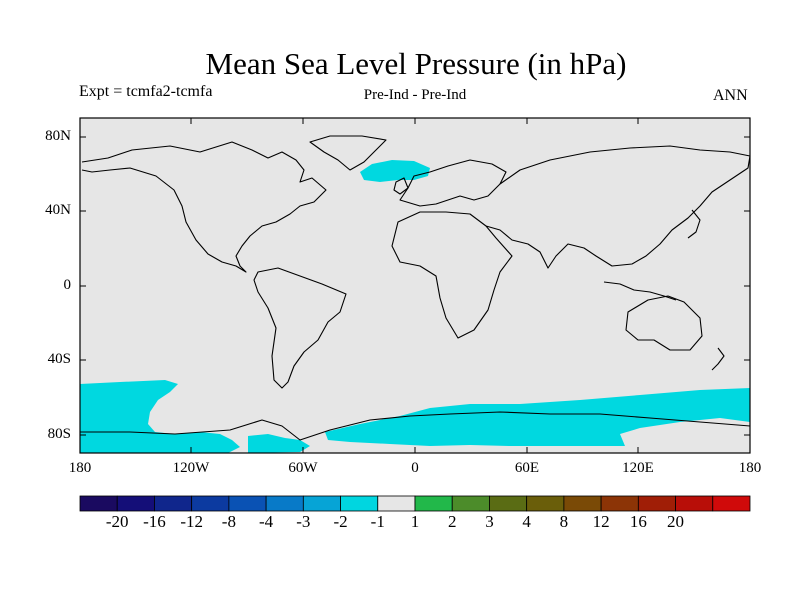 The image size is (800, 600). I want to click on coast-uk, so click(401, 186).